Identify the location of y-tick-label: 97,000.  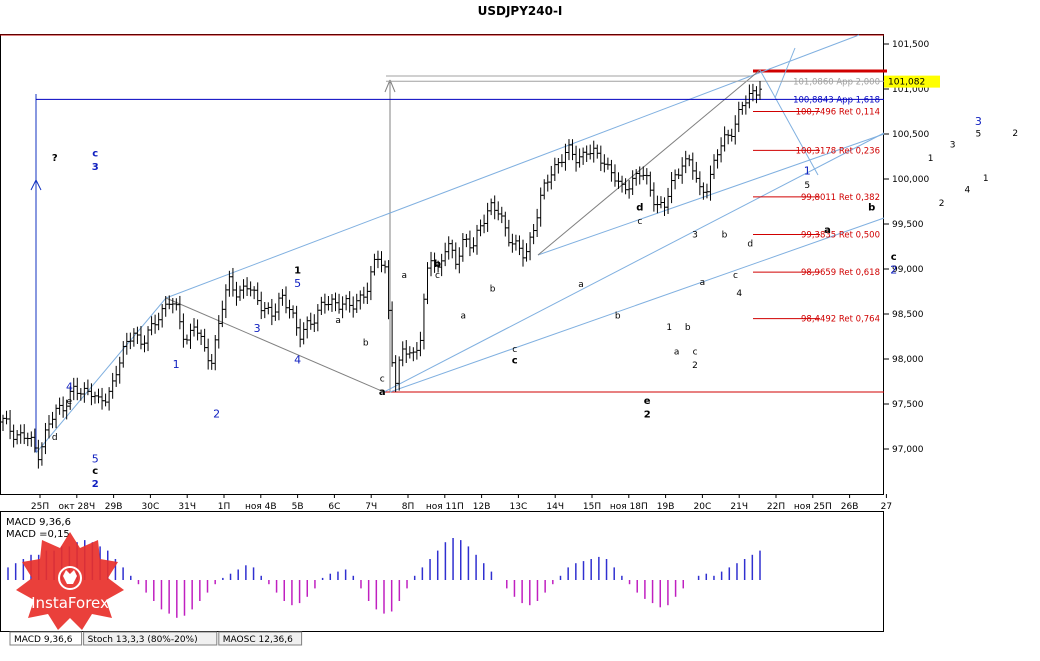
(908, 450).